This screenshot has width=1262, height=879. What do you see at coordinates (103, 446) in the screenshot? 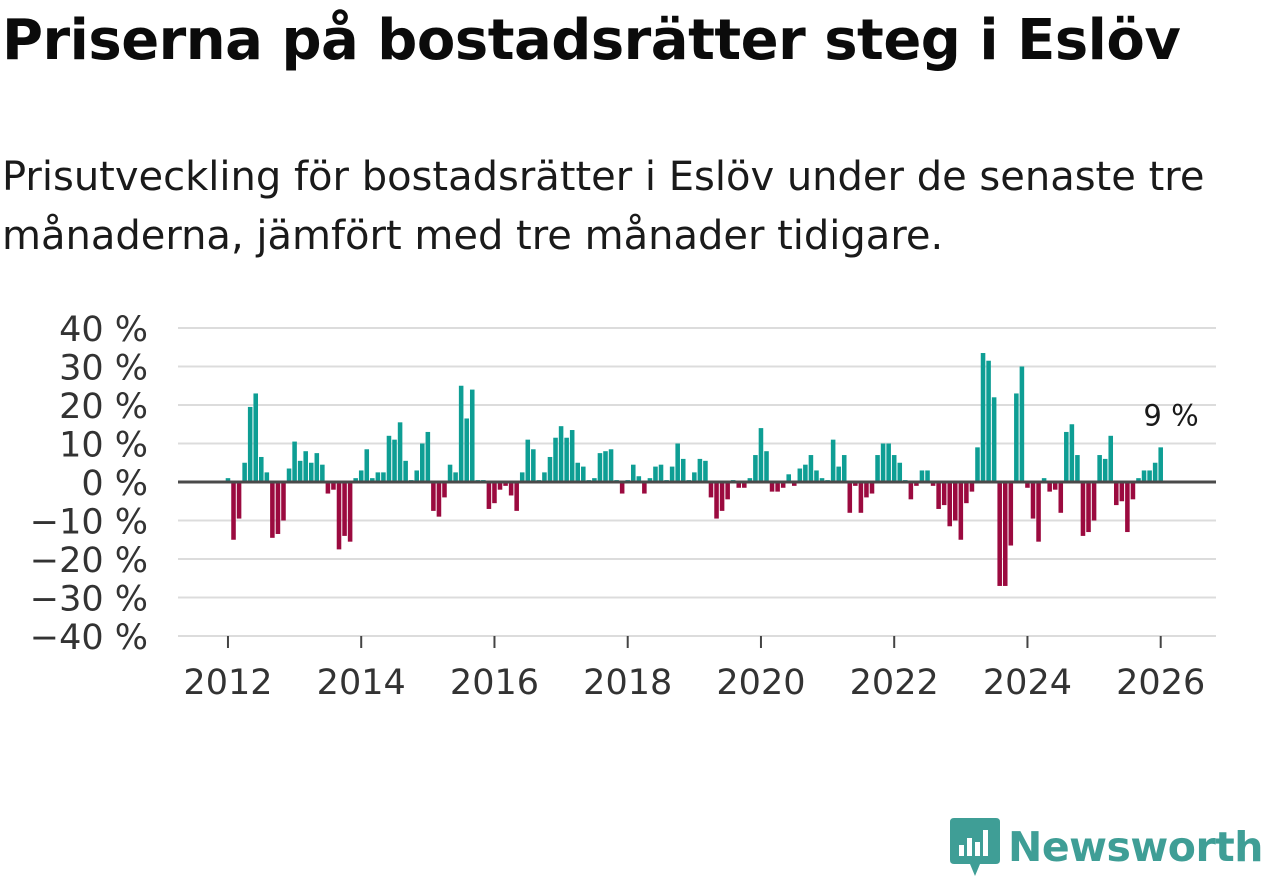
I see `y-tick-label: 10 %` at bounding box center [103, 446].